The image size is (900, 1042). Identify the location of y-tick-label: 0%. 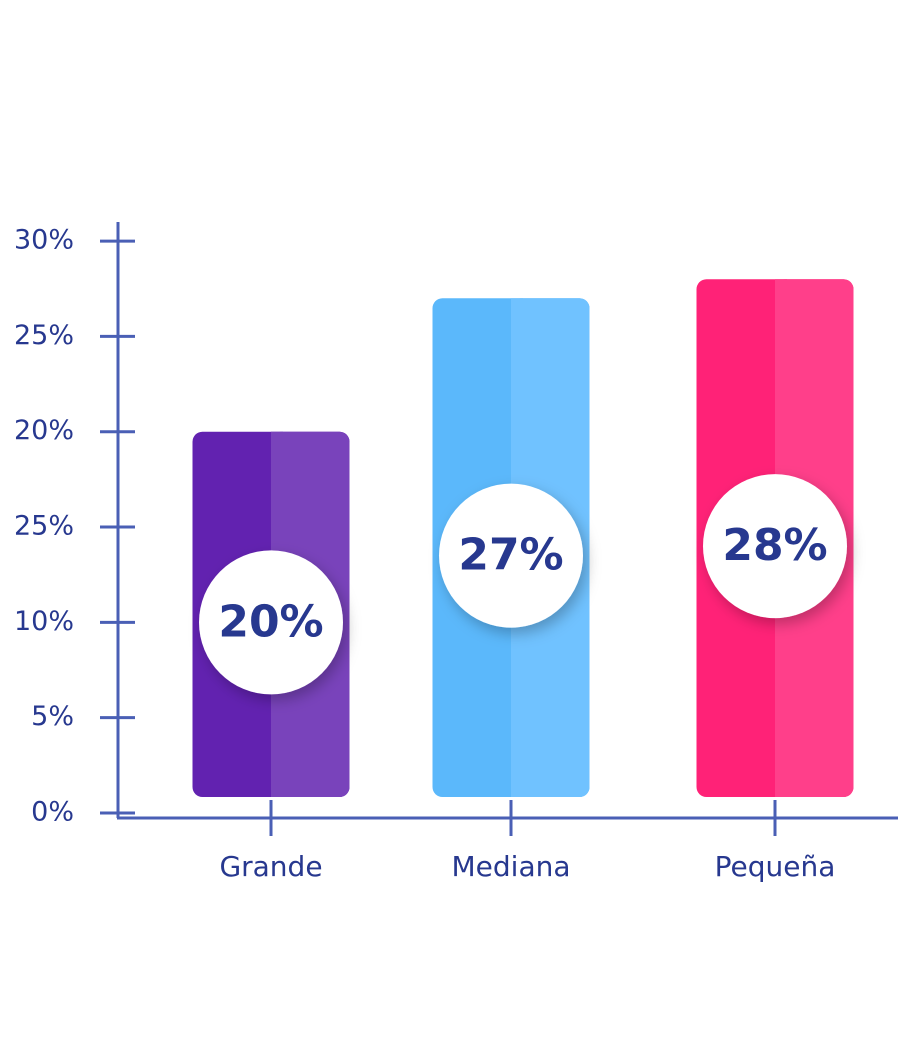
(52, 812).